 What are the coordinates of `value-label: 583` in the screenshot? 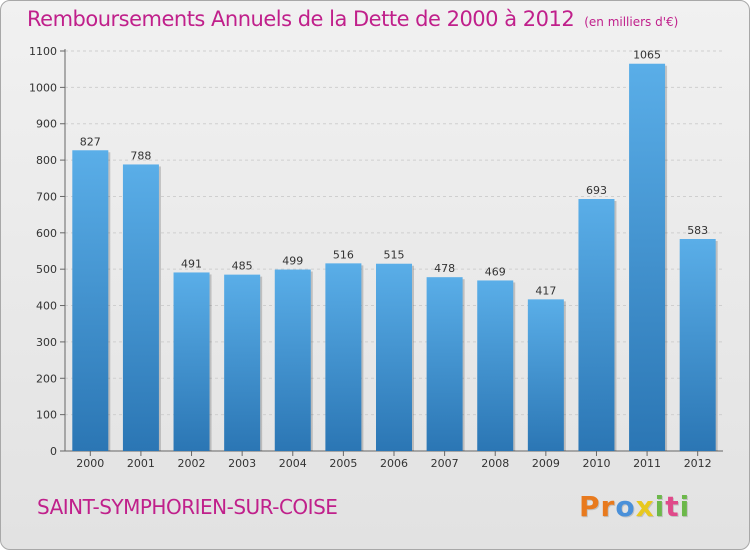 It's located at (697, 230).